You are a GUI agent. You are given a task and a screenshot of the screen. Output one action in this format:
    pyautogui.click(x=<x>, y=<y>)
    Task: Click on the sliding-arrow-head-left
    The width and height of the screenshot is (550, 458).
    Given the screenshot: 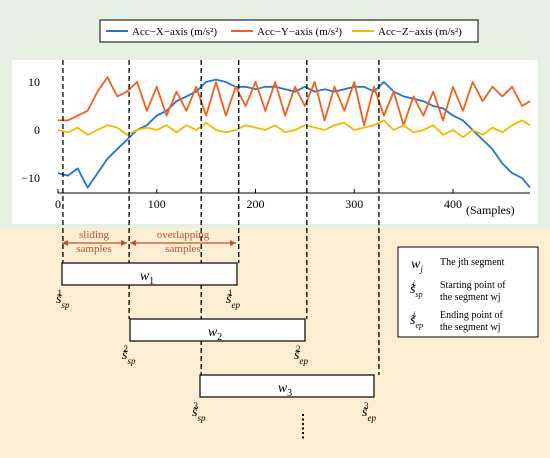 What is the action you would take?
    pyautogui.click(x=65, y=243)
    